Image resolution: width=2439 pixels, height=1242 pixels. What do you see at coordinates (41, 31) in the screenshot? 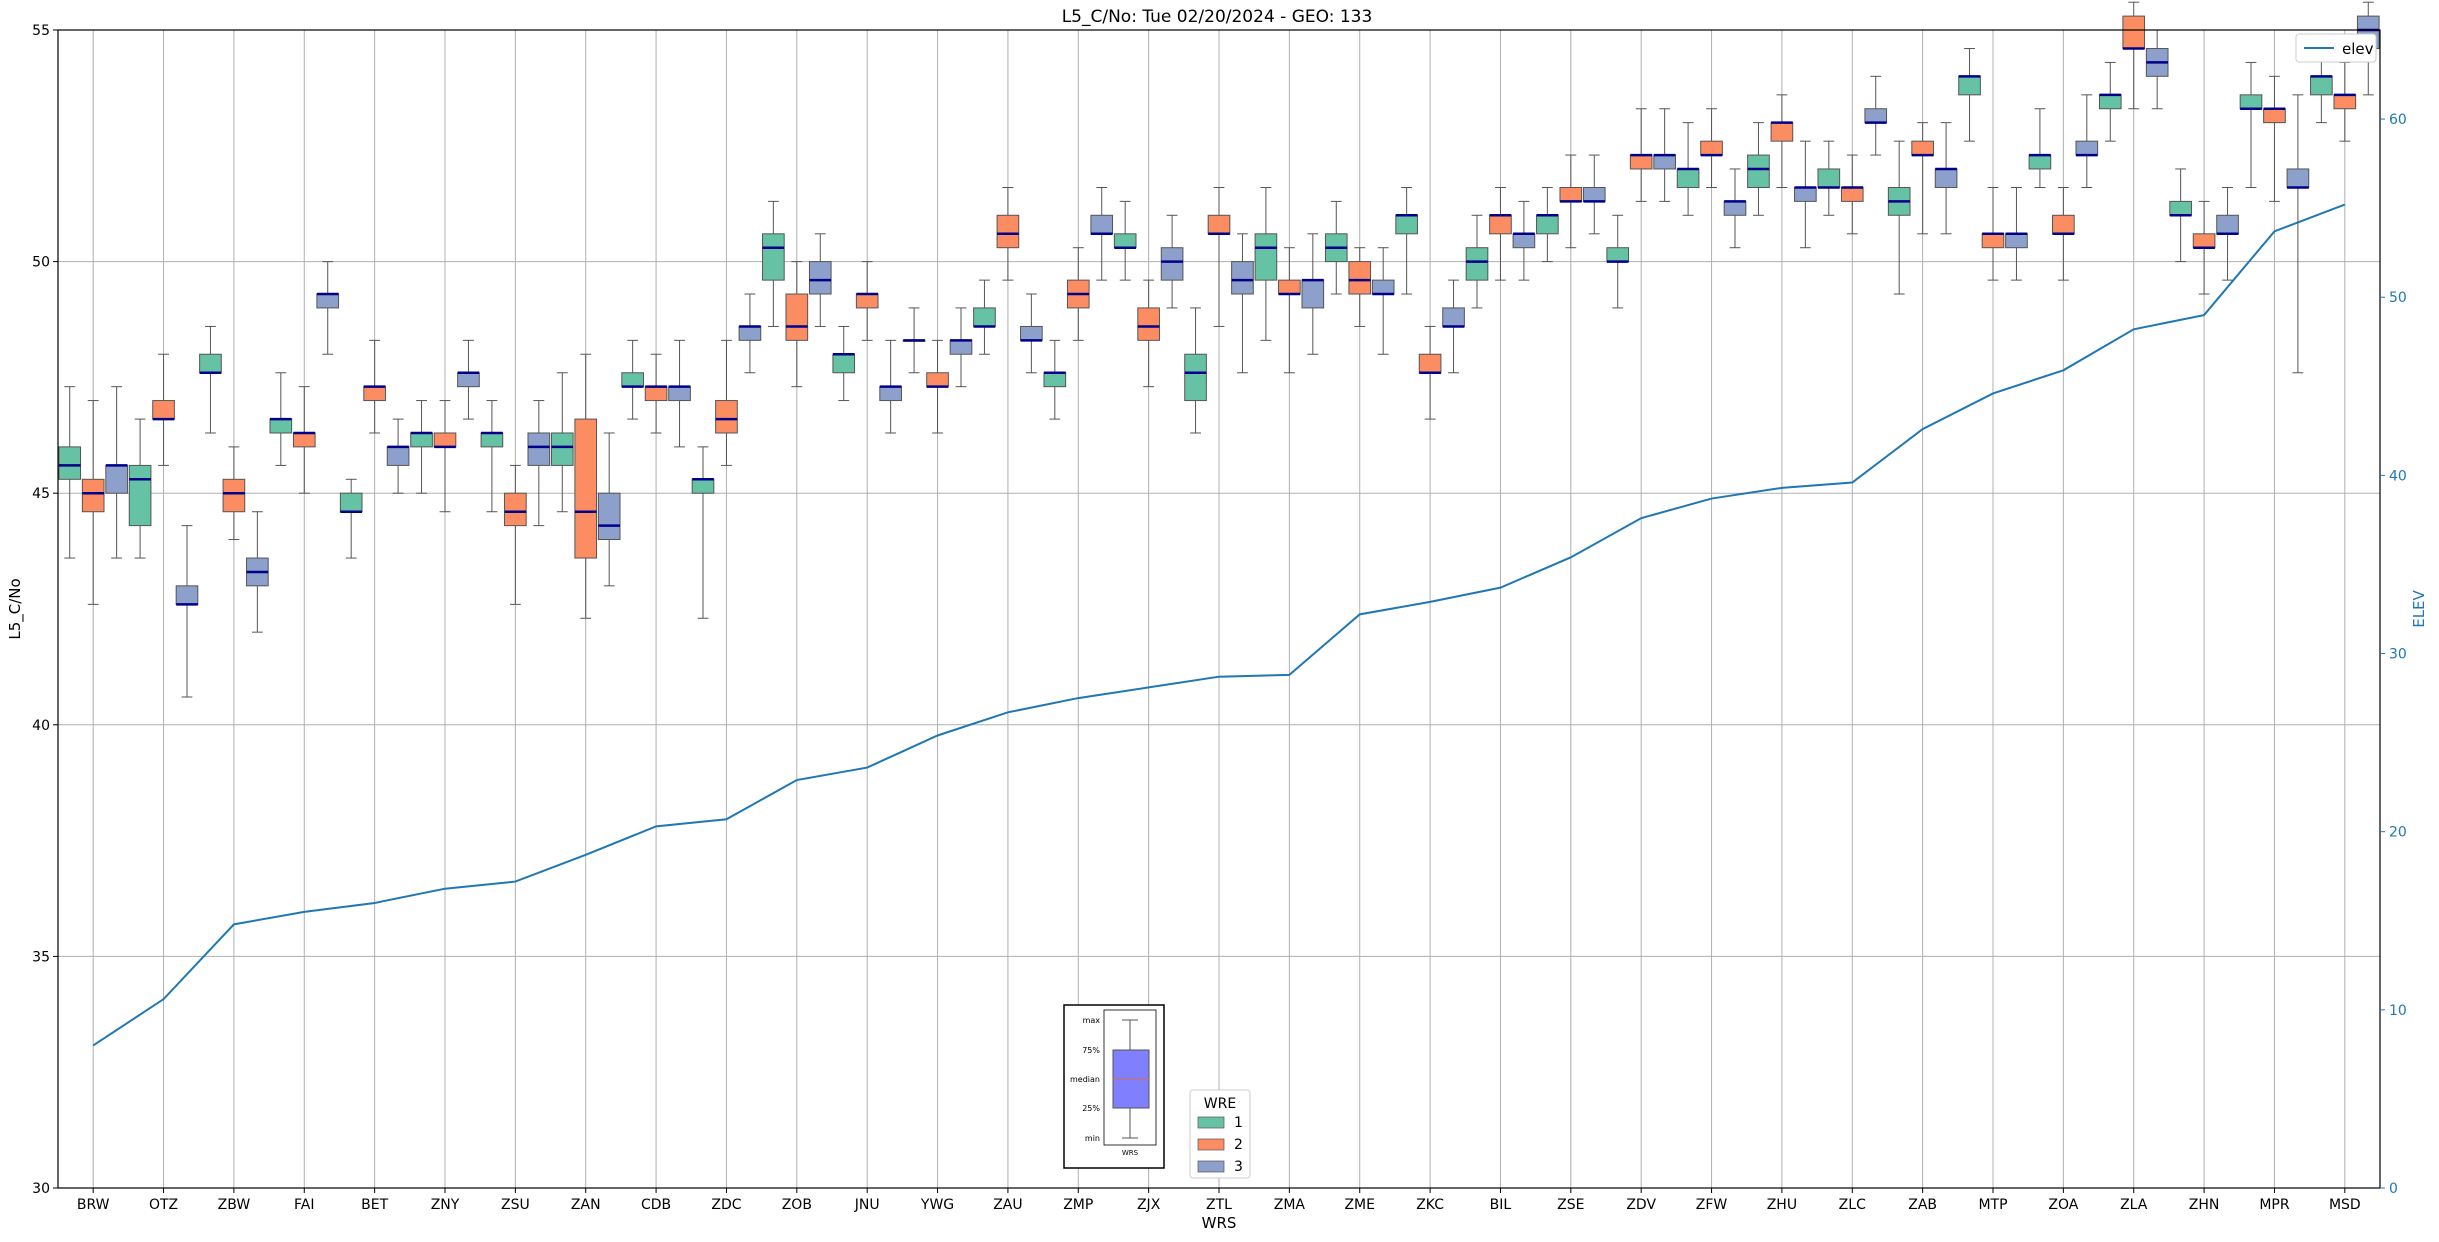
I see `y-tick-label: 55` at bounding box center [41, 31].